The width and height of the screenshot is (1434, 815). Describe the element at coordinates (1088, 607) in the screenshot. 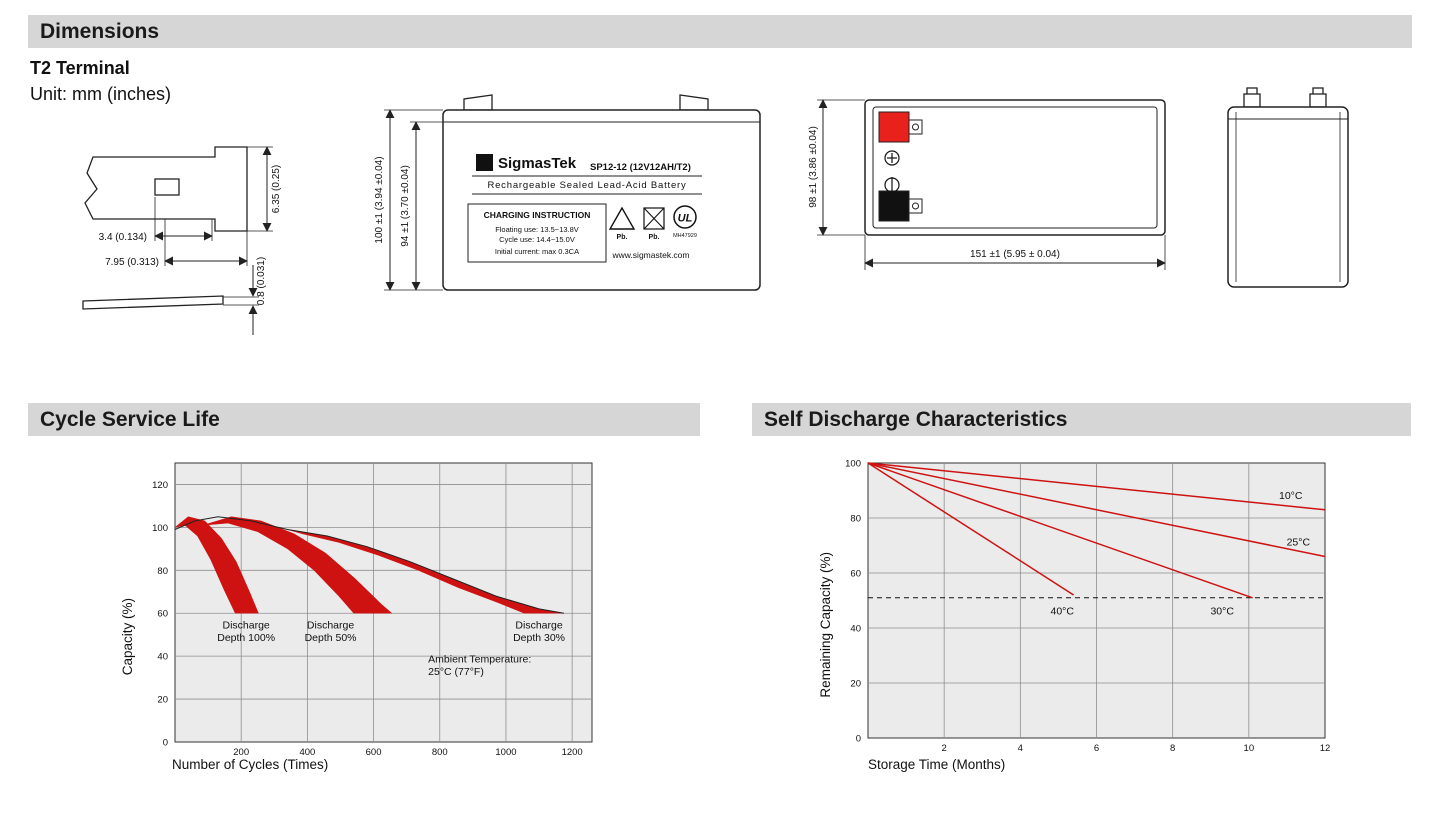

I see `self-discharge-chart: 2 4 6 8 10 12 0 20 40 60 80 100 10°C 25°C 40°C 30°C` at that location.